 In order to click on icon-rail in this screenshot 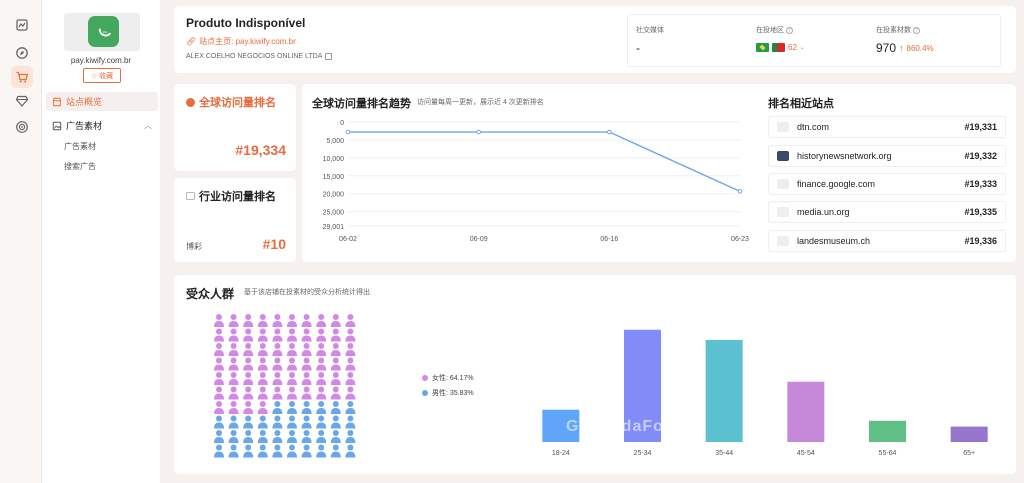, I will do `click(21, 241)`.